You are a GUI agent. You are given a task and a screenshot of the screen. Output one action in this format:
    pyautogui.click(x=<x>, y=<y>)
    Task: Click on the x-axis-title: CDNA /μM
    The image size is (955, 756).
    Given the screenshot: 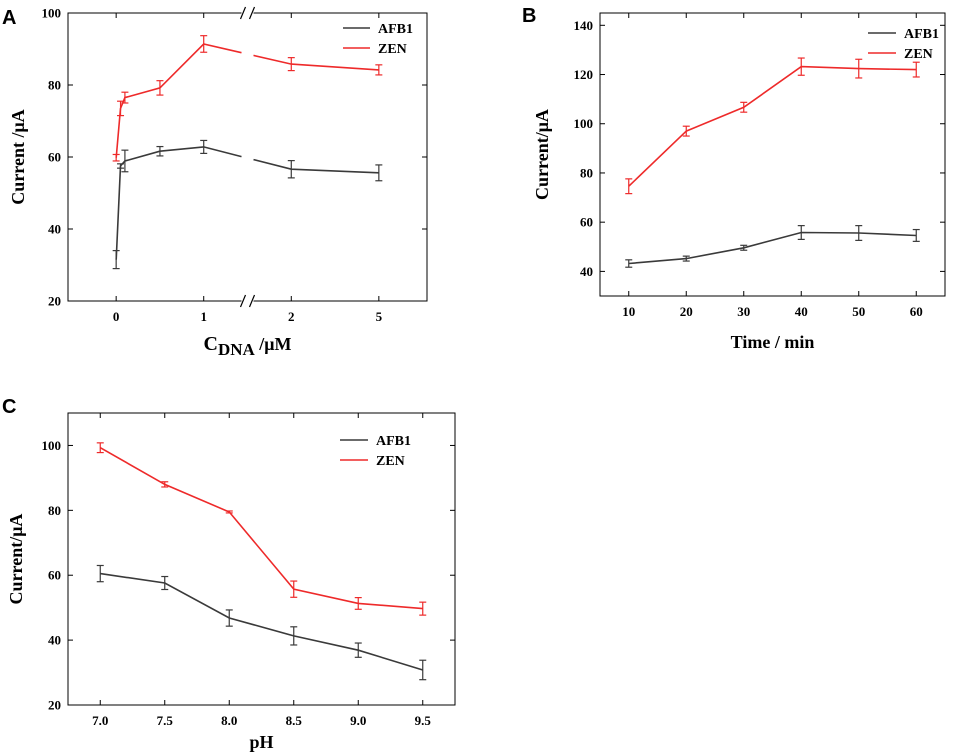 What is the action you would take?
    pyautogui.click(x=248, y=346)
    